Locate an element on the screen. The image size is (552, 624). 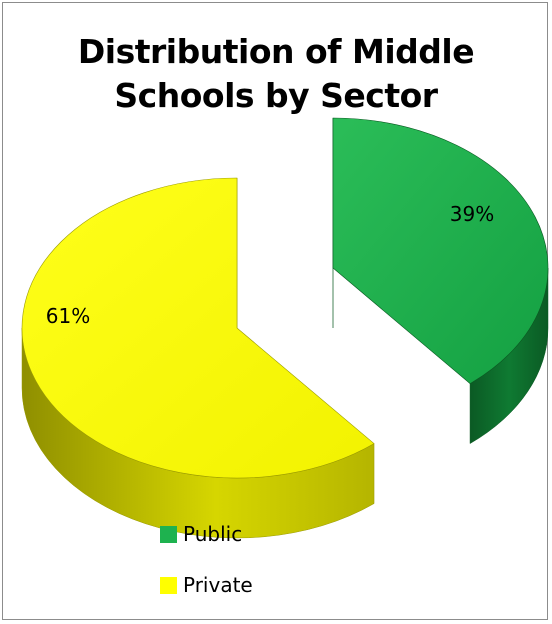
chart-title-line-2: Schools by Sector is located at coordinates (276, 95).